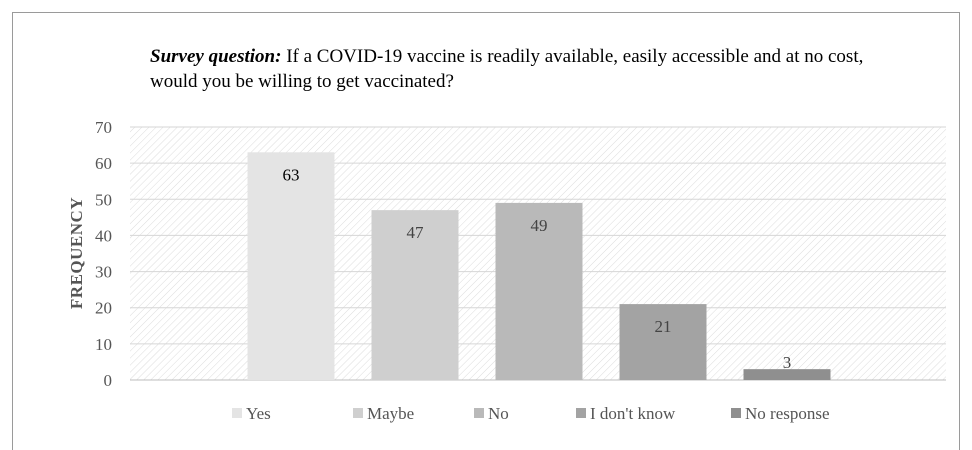 The height and width of the screenshot is (450, 972). I want to click on y-tick-label: 0, so click(108, 380).